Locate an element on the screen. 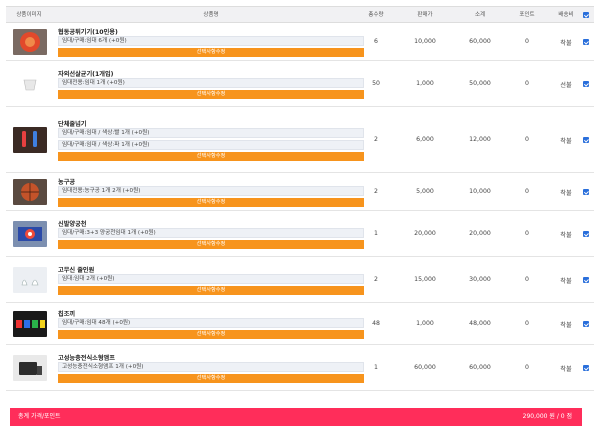 Image resolution: width=600 pixels, height=439 pixels. header-point: 포인트 is located at coordinates (527, 15).